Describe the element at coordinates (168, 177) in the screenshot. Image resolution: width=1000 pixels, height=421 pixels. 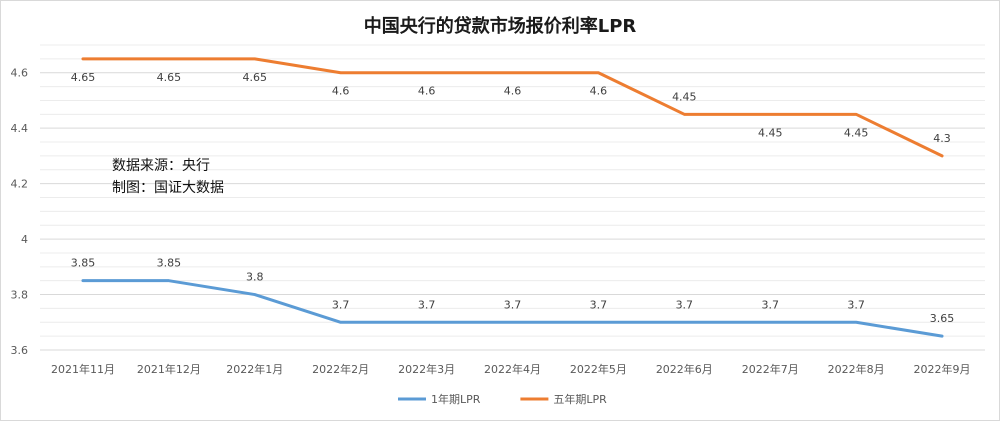
I see `source-note: 数据来源：央行 制图：国证大数据` at that location.